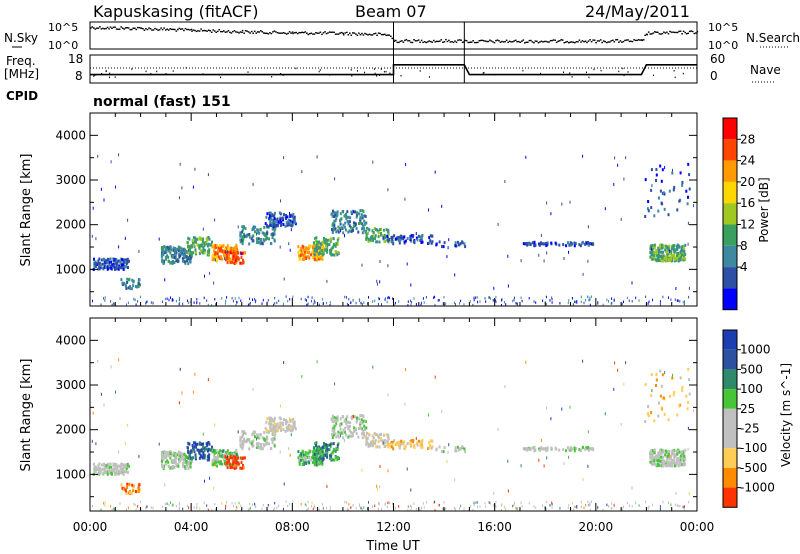  Describe the element at coordinates (21, 38) in the screenshot. I see `nsky-label: N.Sky` at that location.